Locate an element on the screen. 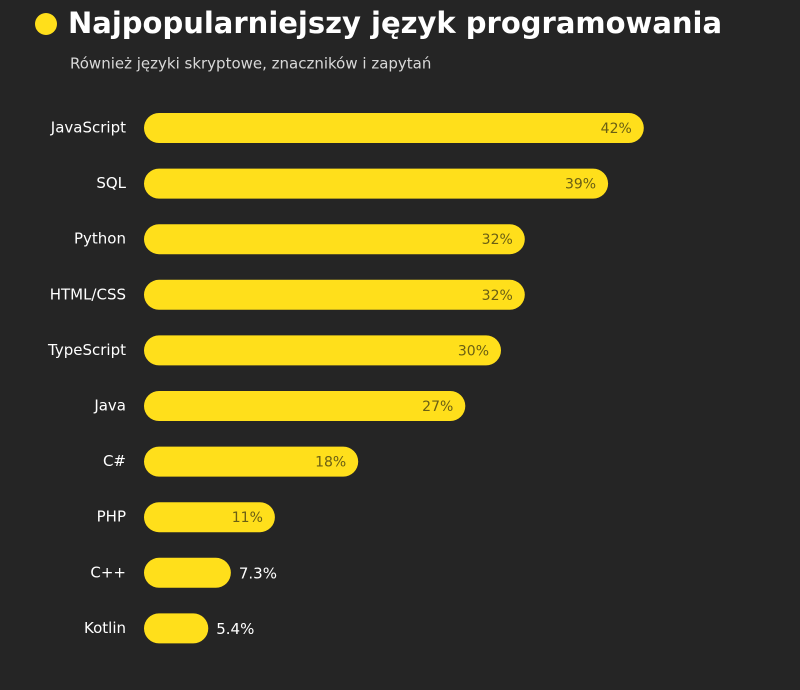  title-dot is located at coordinates (46, 24).